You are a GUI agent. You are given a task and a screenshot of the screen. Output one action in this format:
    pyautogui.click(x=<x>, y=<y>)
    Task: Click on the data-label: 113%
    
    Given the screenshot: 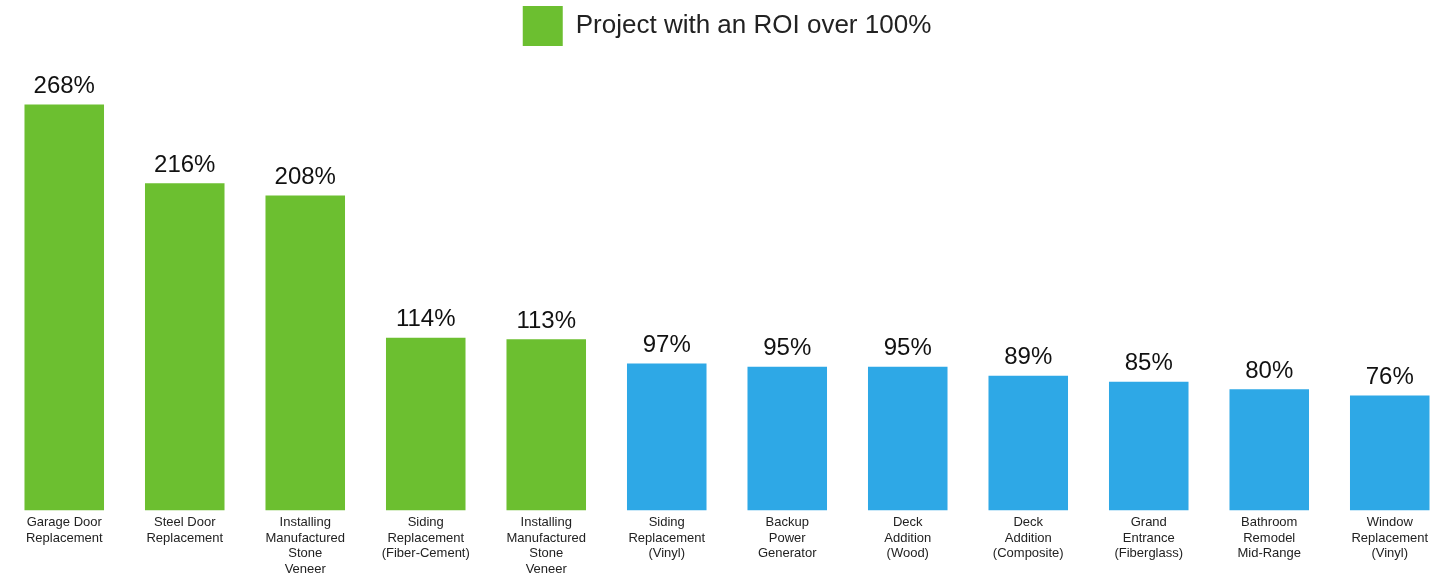 What is the action you would take?
    pyautogui.click(x=546, y=319)
    